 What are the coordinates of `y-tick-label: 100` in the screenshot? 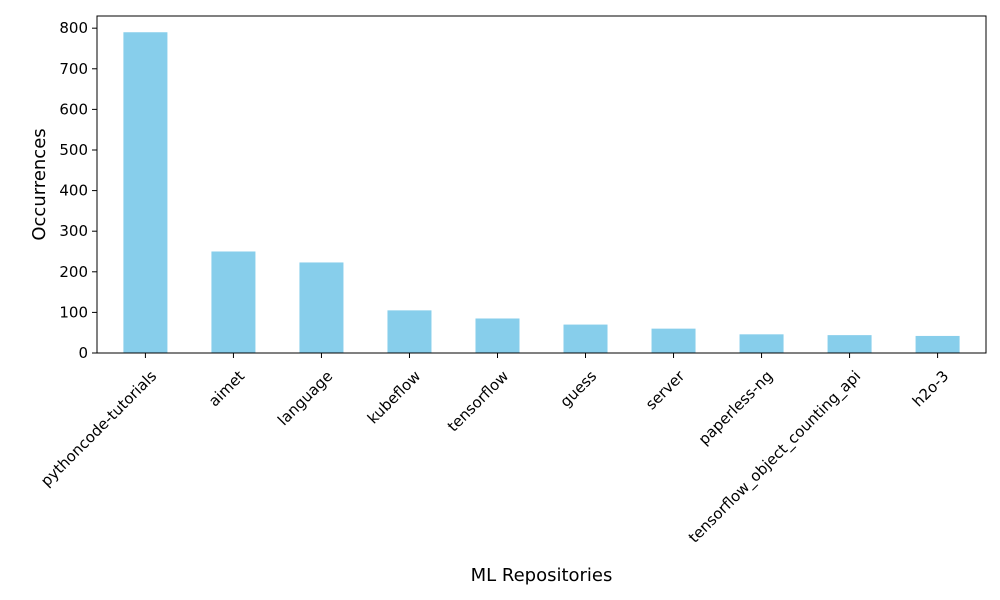 It's located at (73, 312).